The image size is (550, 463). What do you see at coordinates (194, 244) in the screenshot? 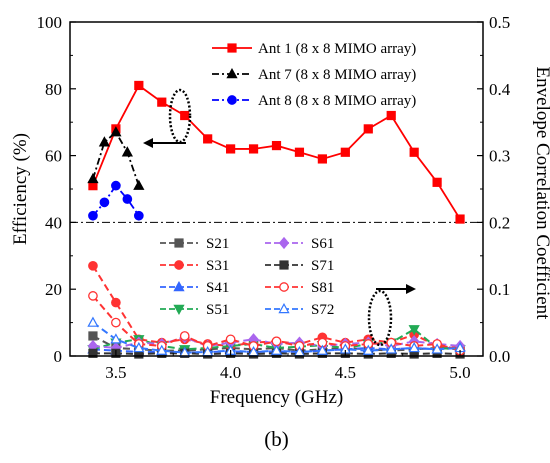
I see `legend-item-s21: S21` at bounding box center [194, 244].